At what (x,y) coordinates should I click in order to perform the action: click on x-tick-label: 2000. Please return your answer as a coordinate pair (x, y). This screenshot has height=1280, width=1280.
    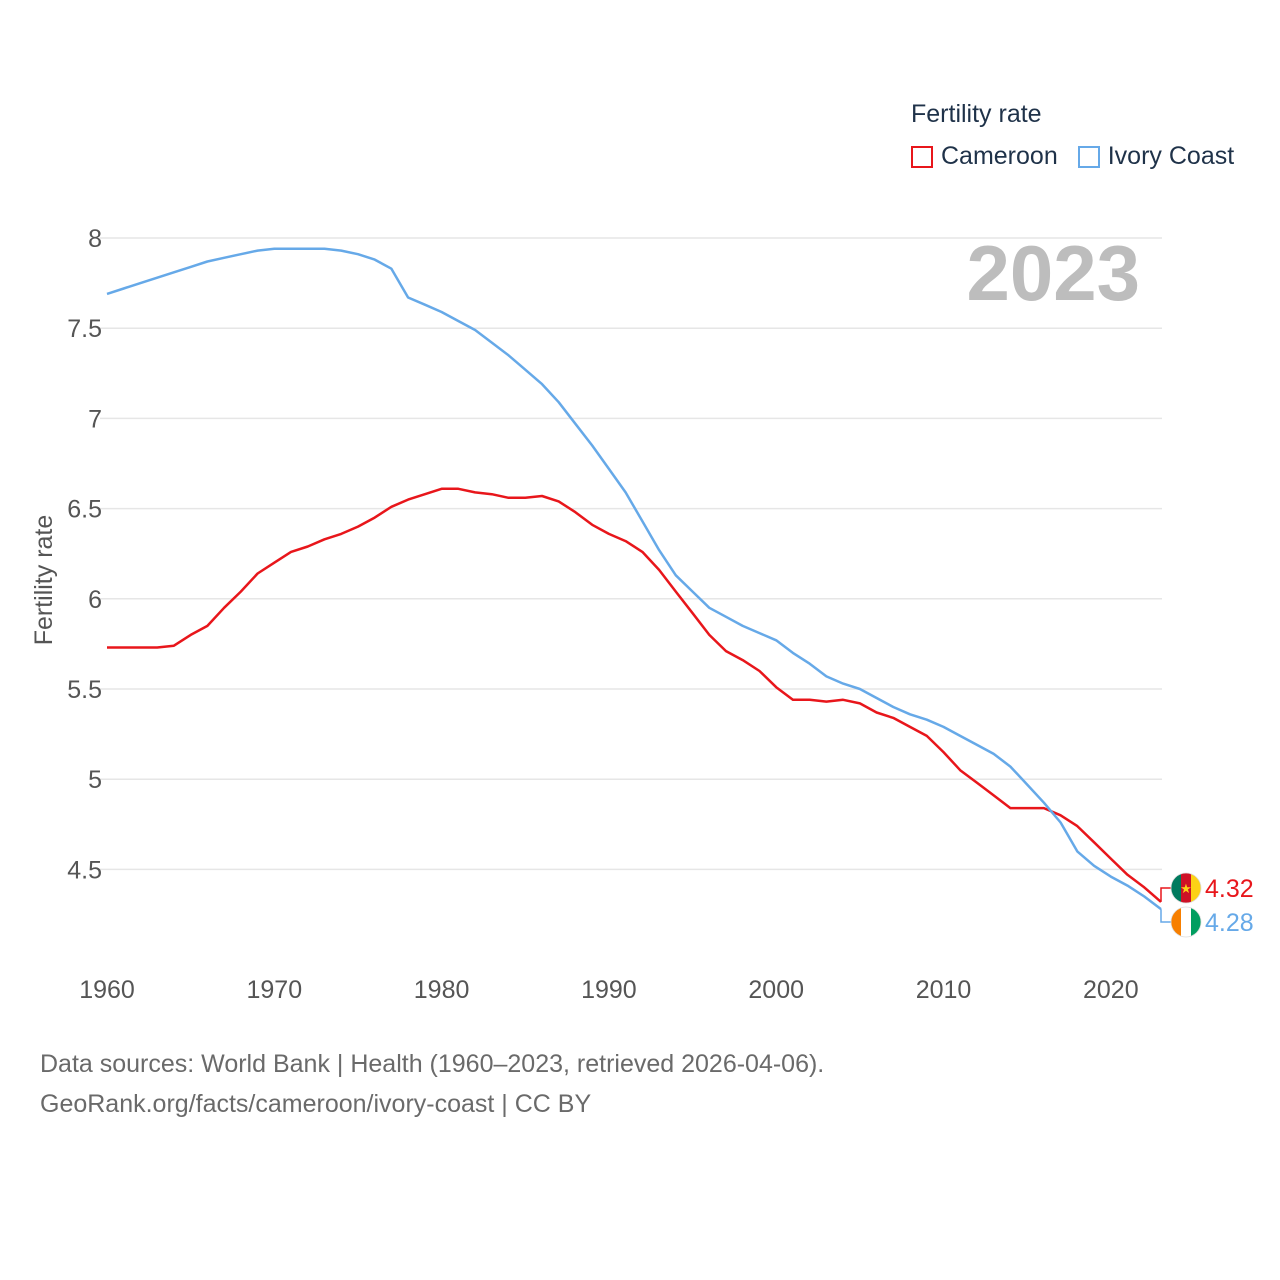
    Looking at the image, I should click on (776, 990).